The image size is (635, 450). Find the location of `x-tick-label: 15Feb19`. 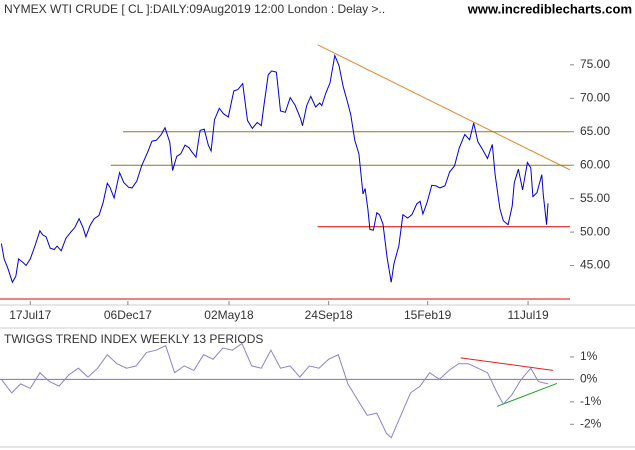

x-tick-label: 15Feb19 is located at coordinates (428, 315).